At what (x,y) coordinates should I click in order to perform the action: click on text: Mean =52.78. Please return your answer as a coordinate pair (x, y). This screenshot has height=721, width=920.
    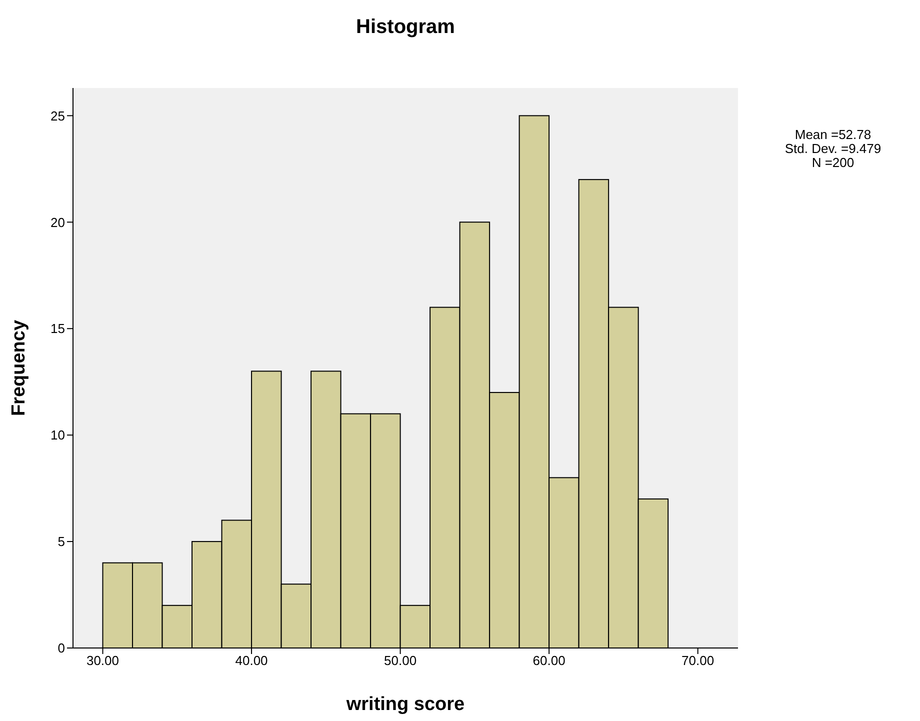
    Looking at the image, I should click on (833, 134).